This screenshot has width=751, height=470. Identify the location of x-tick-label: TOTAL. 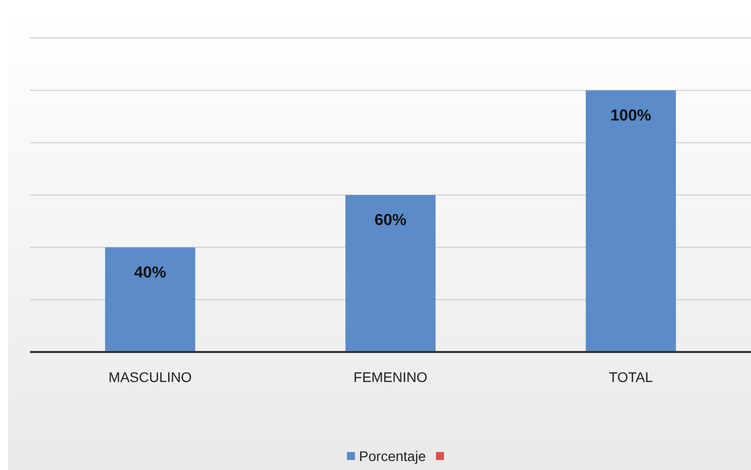
(630, 377).